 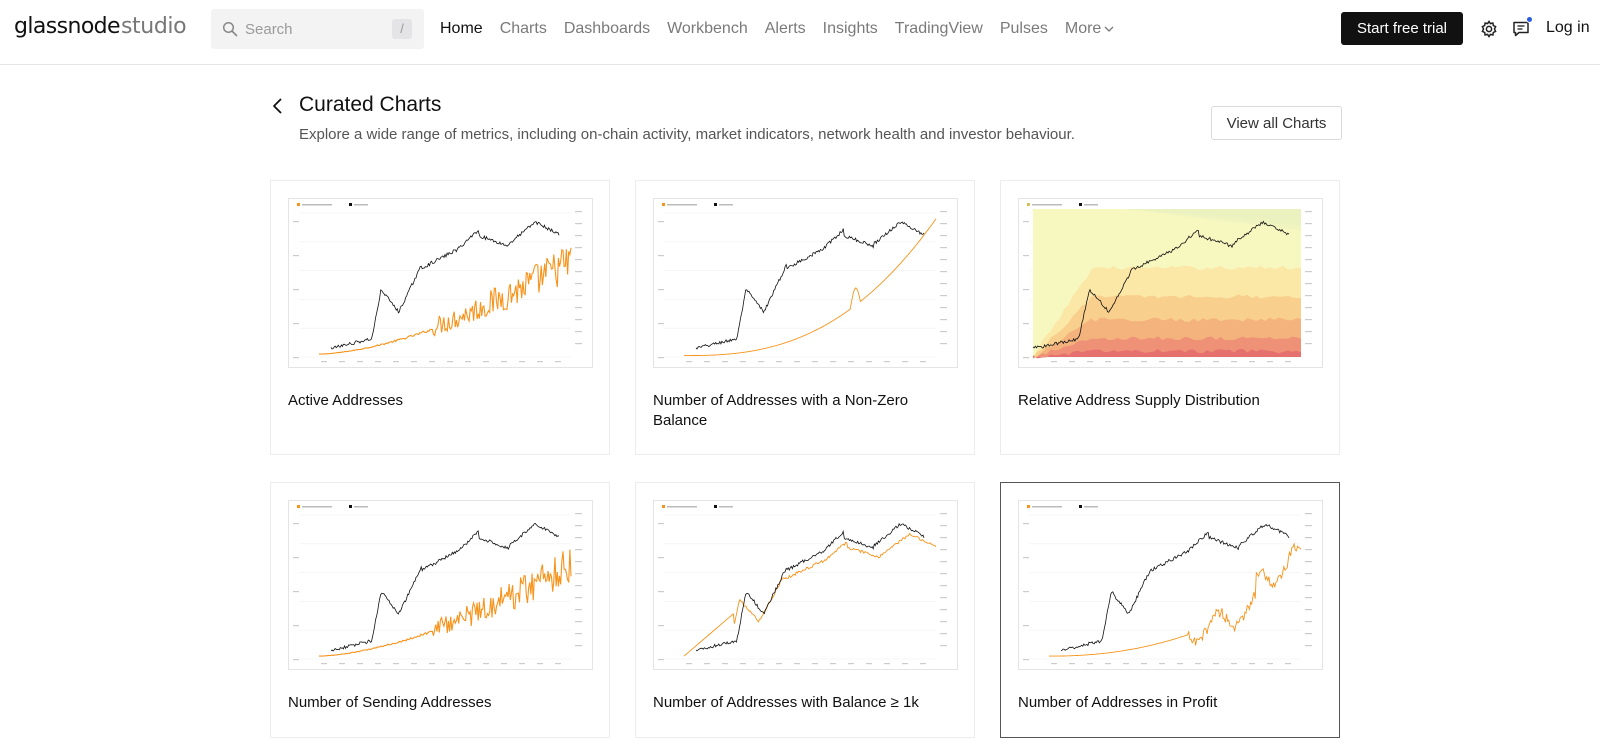 What do you see at coordinates (1109, 29) in the screenshot?
I see `chevron-down-icon` at bounding box center [1109, 29].